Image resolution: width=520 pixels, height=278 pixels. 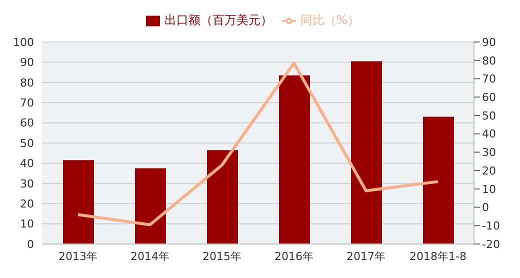 What do you see at coordinates (218, 20) in the screenshot?
I see `legend-label: 出口额（百万美元）` at bounding box center [218, 20].